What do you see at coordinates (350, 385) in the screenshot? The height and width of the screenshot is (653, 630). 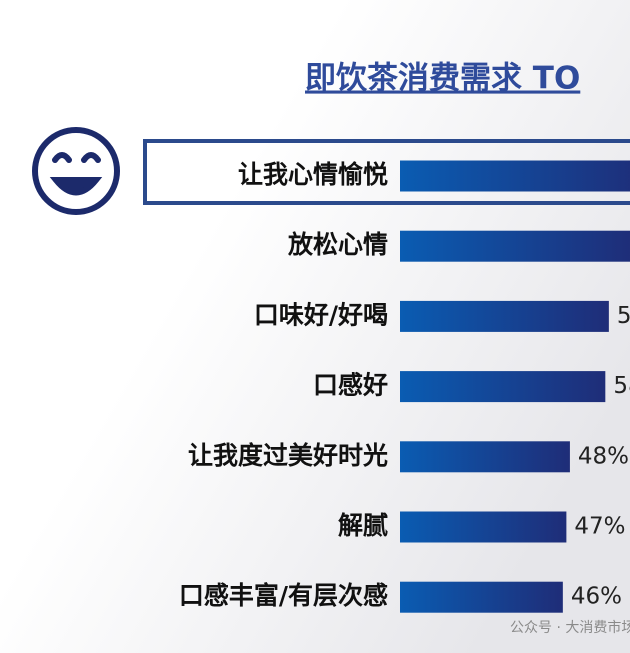 I see `category-label: 口感好` at bounding box center [350, 385].